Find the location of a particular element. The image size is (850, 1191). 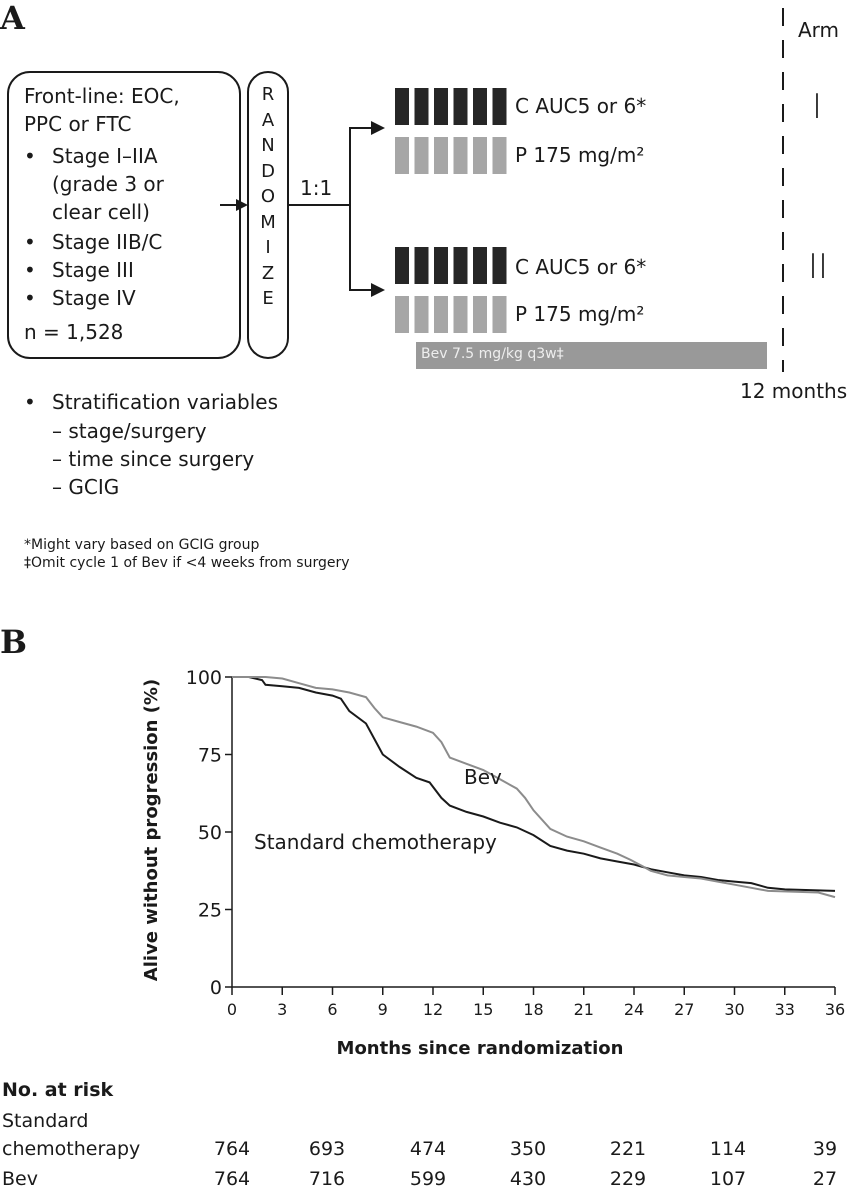

panel-a-label: A is located at coordinates (12, 18).